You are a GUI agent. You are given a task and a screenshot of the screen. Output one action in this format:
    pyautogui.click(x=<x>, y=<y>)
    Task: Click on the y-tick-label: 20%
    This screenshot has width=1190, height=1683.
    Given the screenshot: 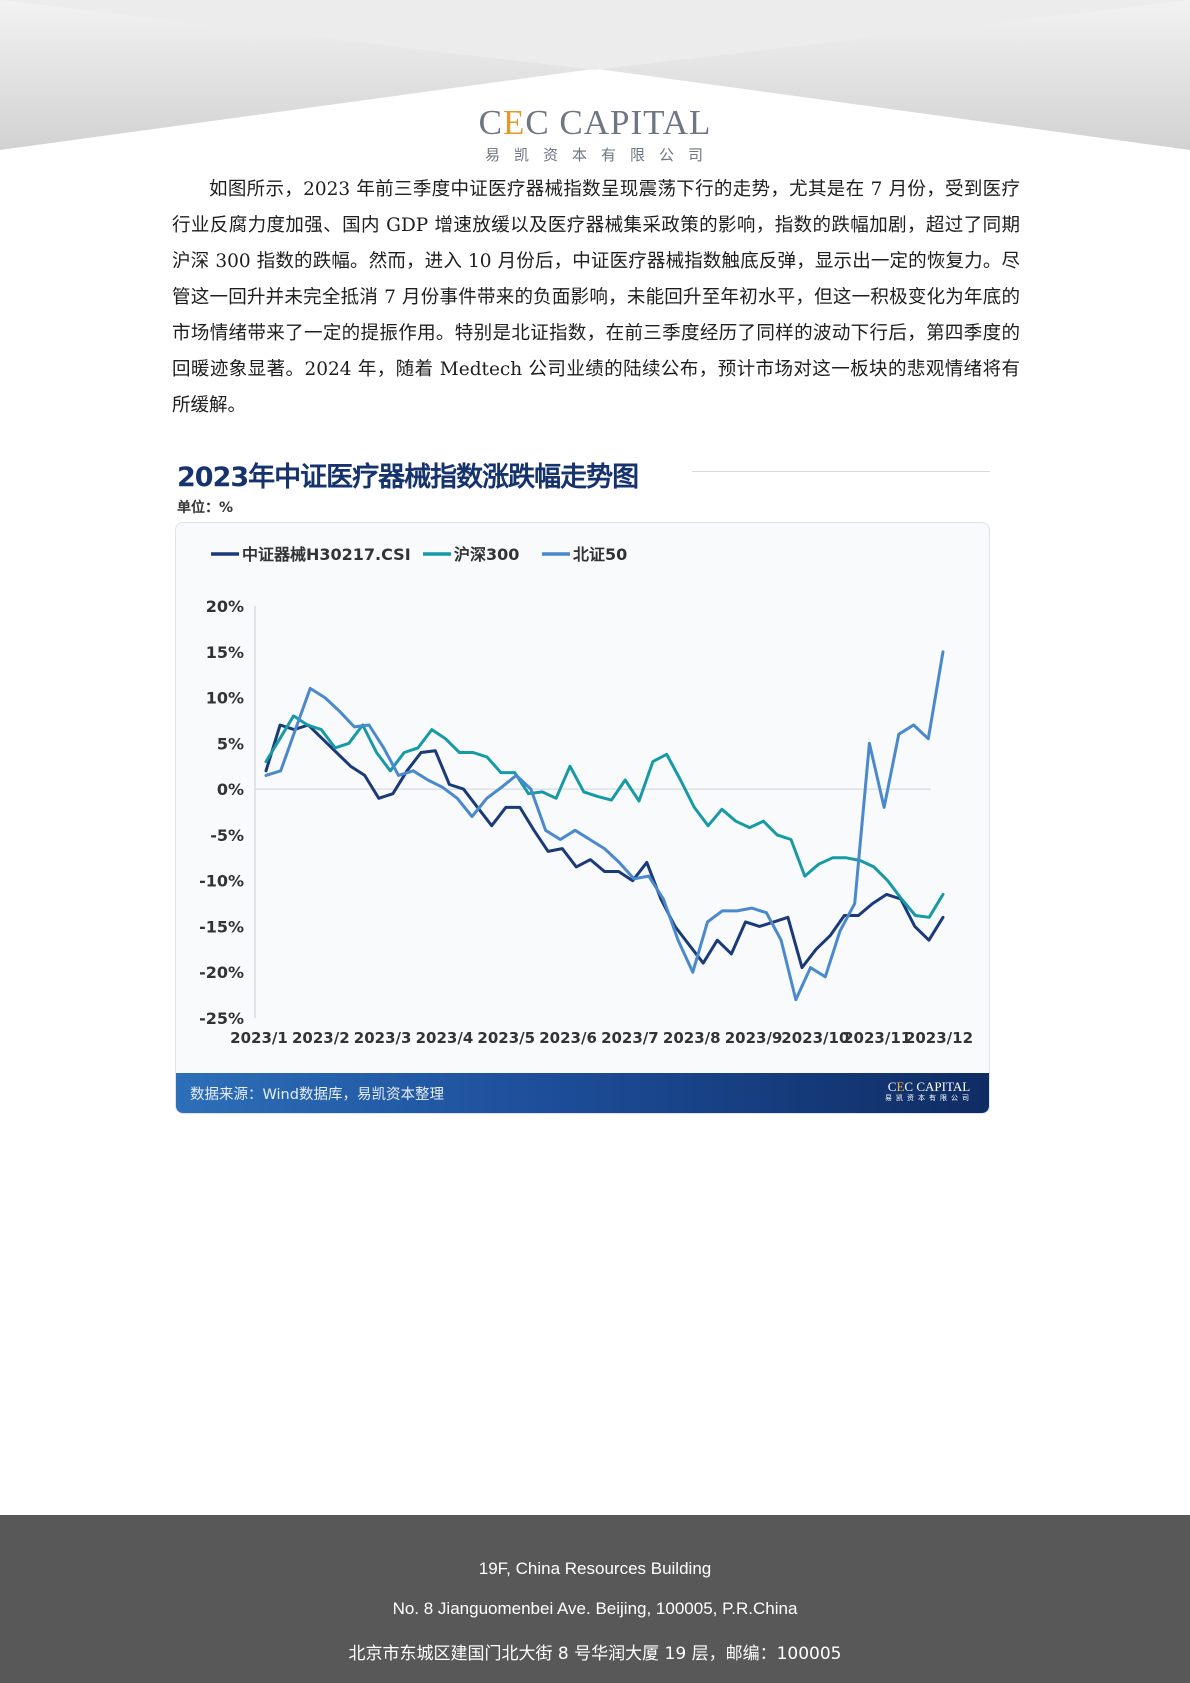 What is the action you would take?
    pyautogui.click(x=225, y=606)
    